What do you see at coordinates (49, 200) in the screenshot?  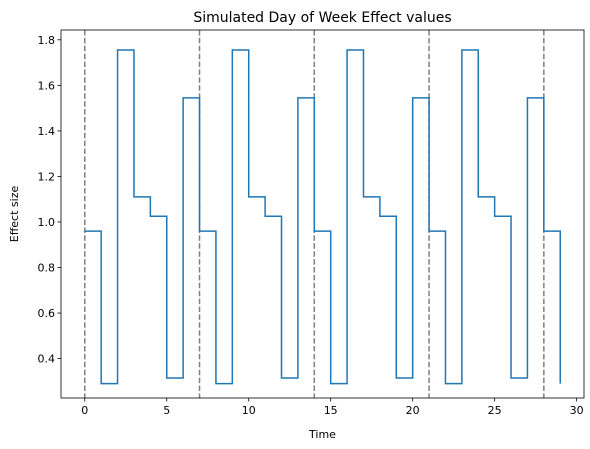 I see `y-axis: 0.4 0.6 0.8 1.0 1.2 1.4 1.6 1.8` at bounding box center [49, 200].